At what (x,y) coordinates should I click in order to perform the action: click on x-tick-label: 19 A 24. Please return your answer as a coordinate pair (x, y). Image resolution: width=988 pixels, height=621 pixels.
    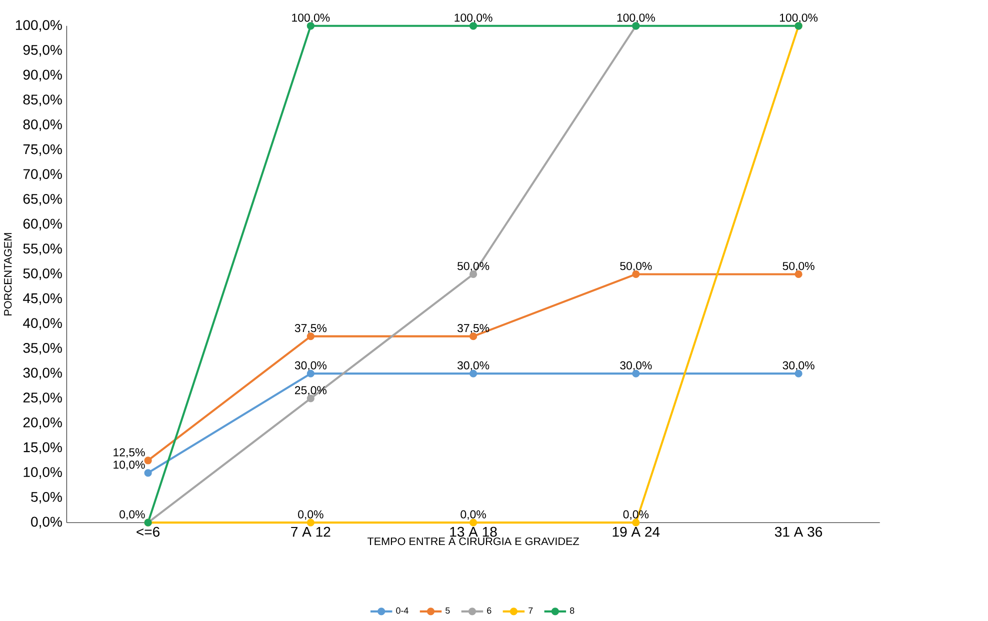
    Looking at the image, I should click on (636, 532).